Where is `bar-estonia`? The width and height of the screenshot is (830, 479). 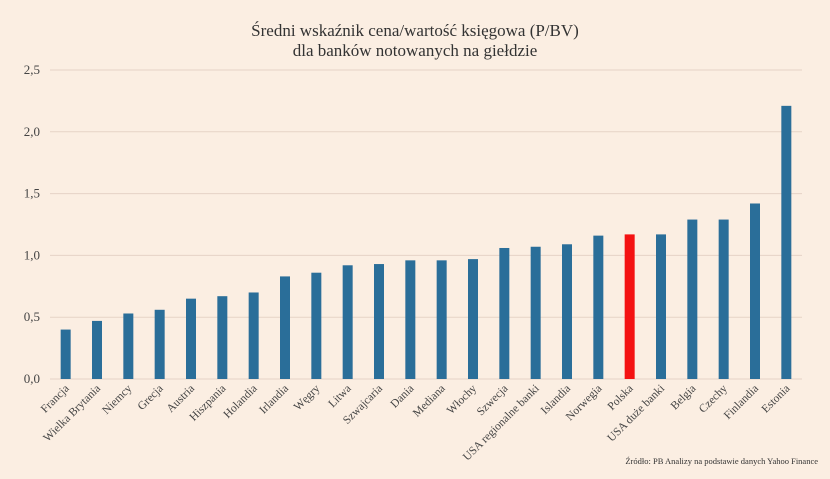
bar-estonia is located at coordinates (786, 242).